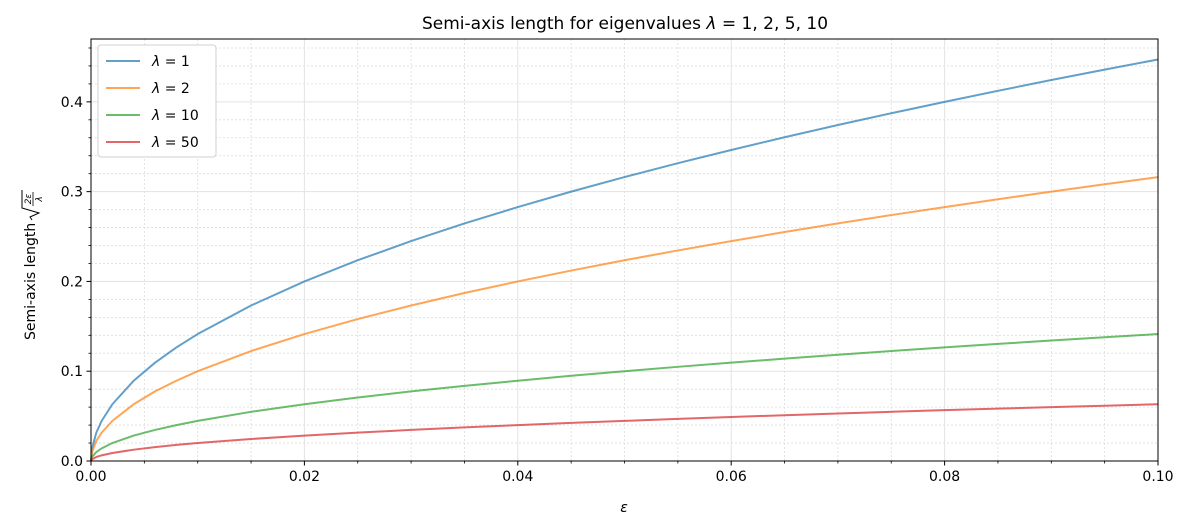 The width and height of the screenshot is (1187, 527). I want to click on legend: λ = 1λ = 2λ = 10λ = 50, so click(157, 101).